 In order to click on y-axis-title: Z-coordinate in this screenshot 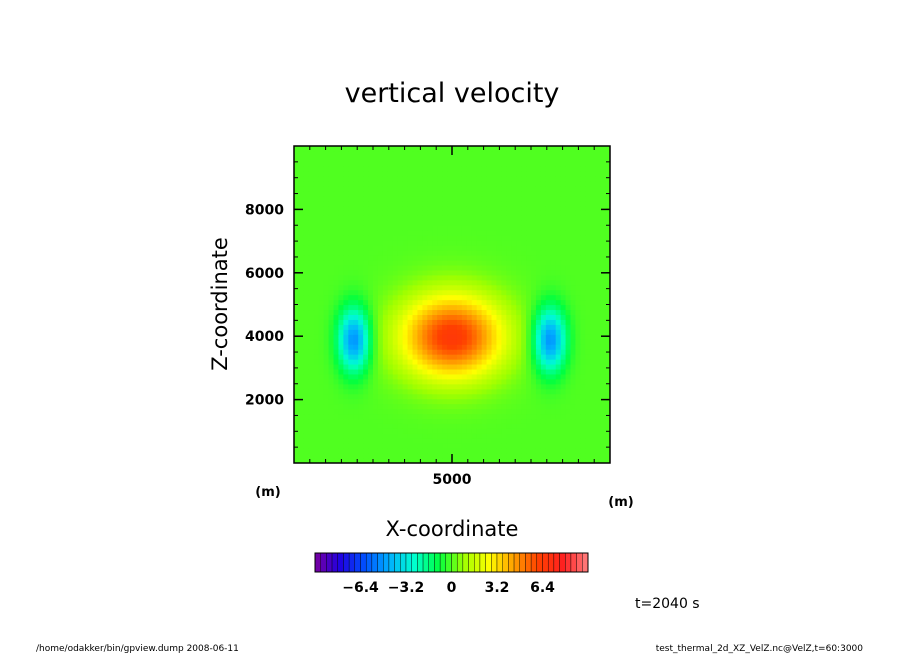, I will do `click(220, 304)`.